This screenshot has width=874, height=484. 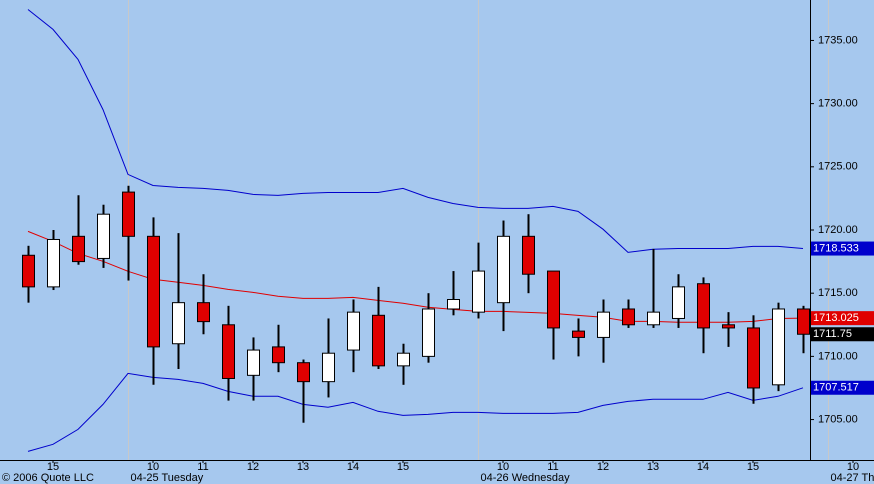 What do you see at coordinates (838, 293) in the screenshot?
I see `y-tick-label: 1715.00` at bounding box center [838, 293].